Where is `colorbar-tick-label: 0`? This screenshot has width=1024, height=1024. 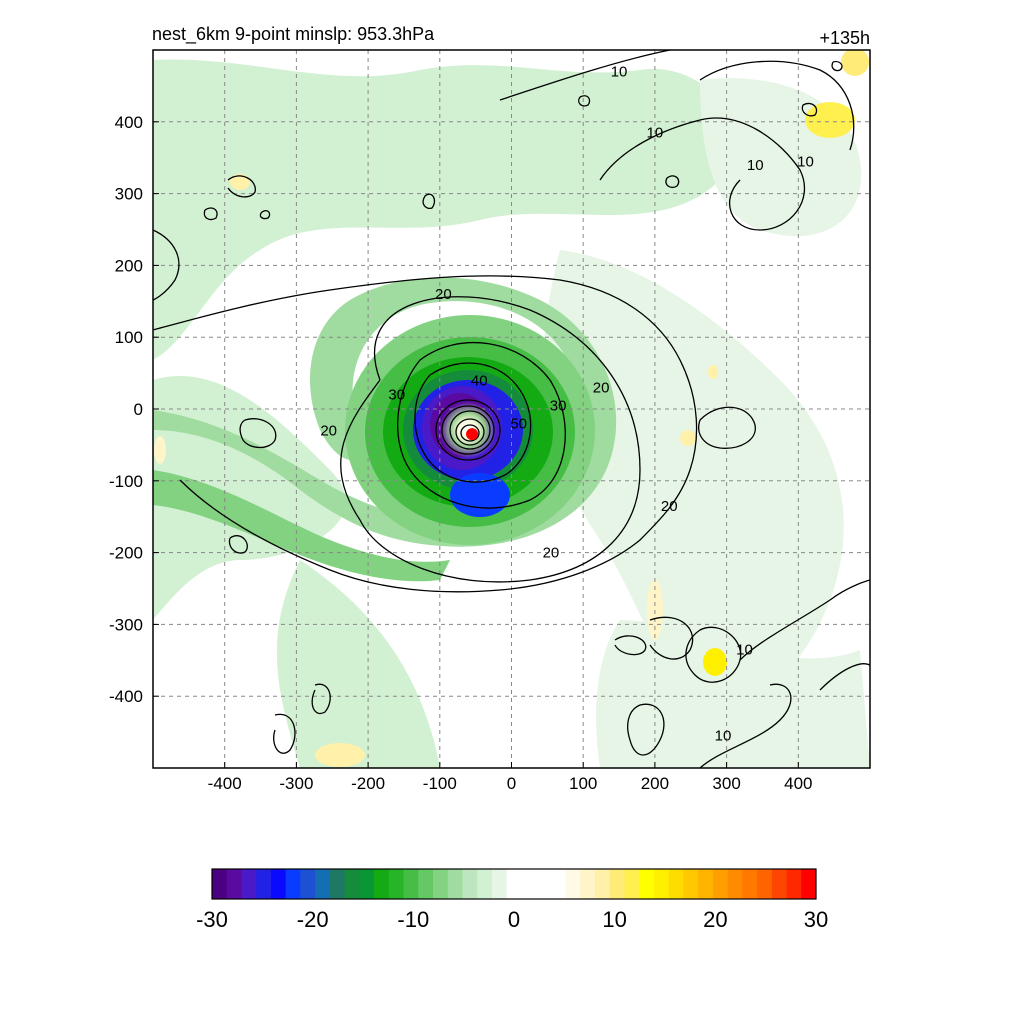
colorbar-tick-label: 0 is located at coordinates (514, 919).